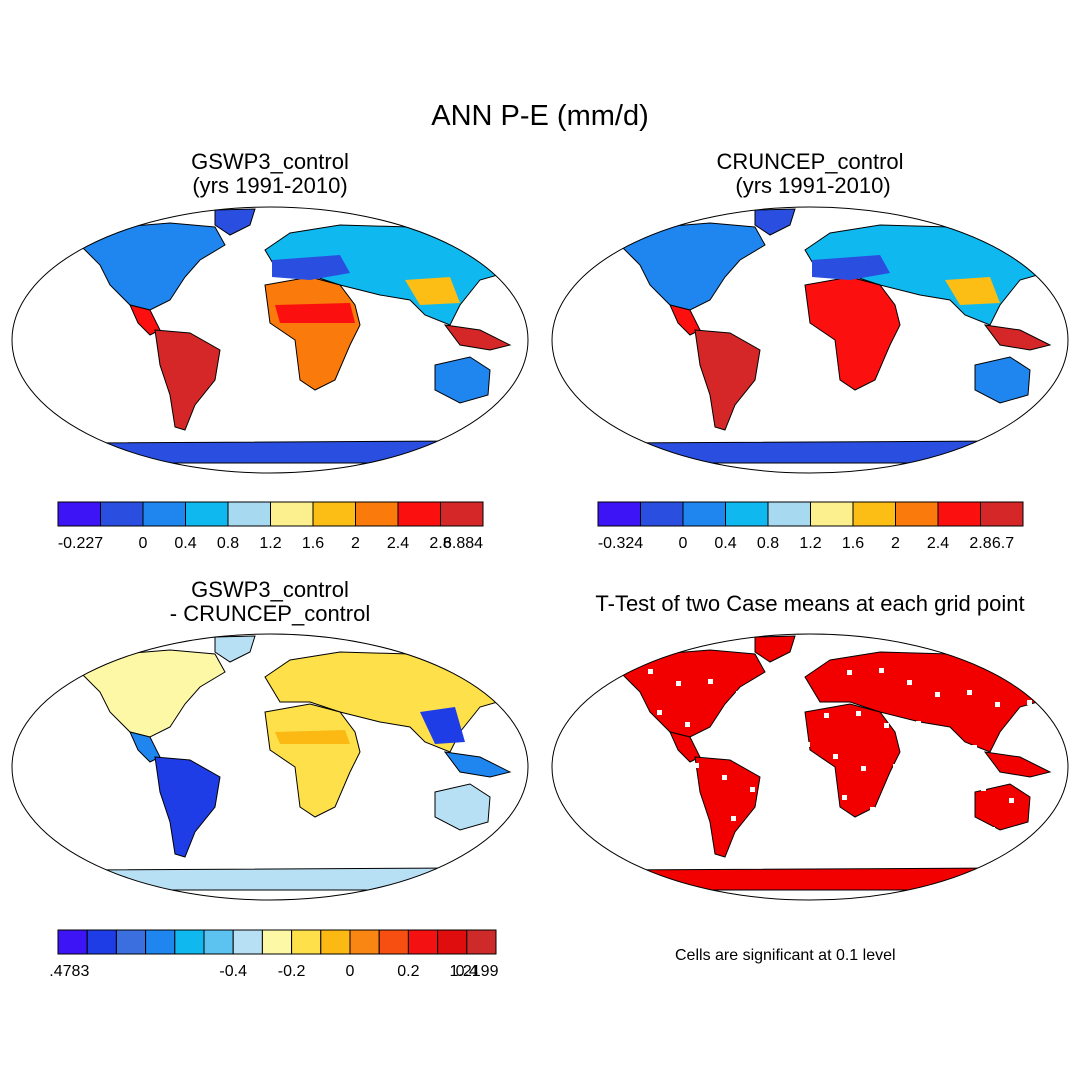 The image size is (1080, 1080). What do you see at coordinates (785, 955) in the screenshot?
I see `significance-note: Cells are significant at 0.1 level` at bounding box center [785, 955].